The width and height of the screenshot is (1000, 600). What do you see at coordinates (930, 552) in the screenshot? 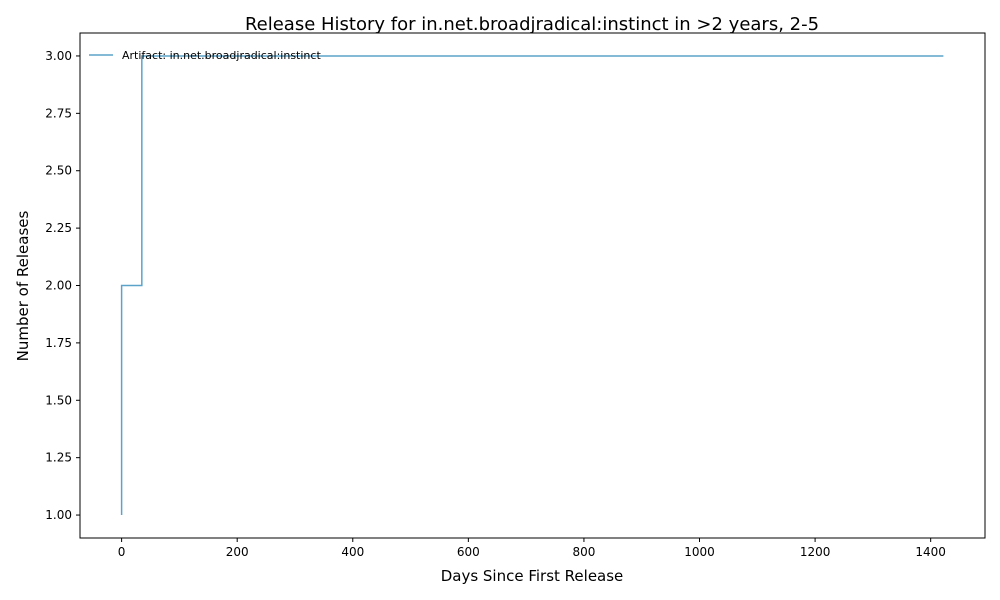
I see `x-tick-label: 1400` at bounding box center [930, 552].